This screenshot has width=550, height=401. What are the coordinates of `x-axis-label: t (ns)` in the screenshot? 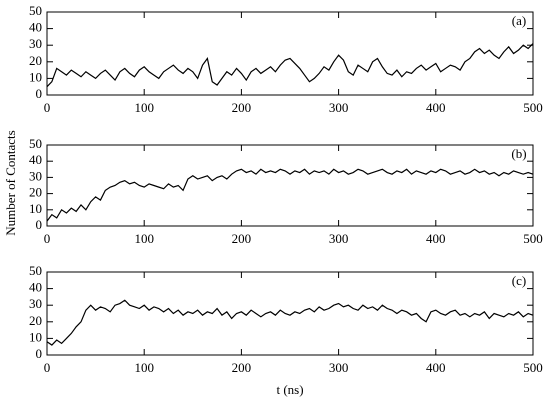 It's located at (289, 389).